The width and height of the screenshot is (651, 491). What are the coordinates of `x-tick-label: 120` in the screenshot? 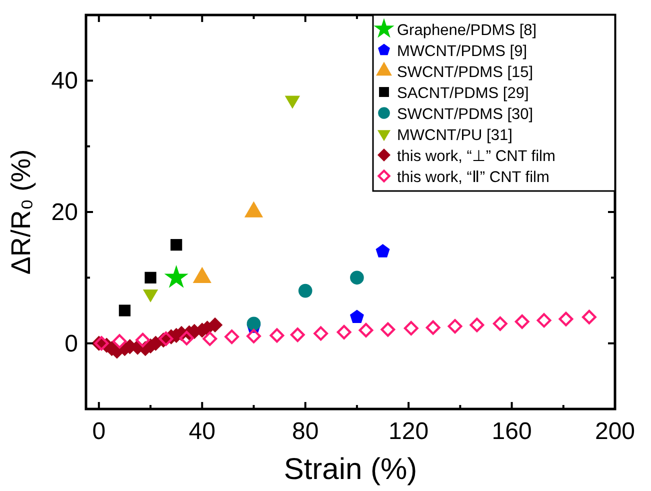 It's located at (408, 431).